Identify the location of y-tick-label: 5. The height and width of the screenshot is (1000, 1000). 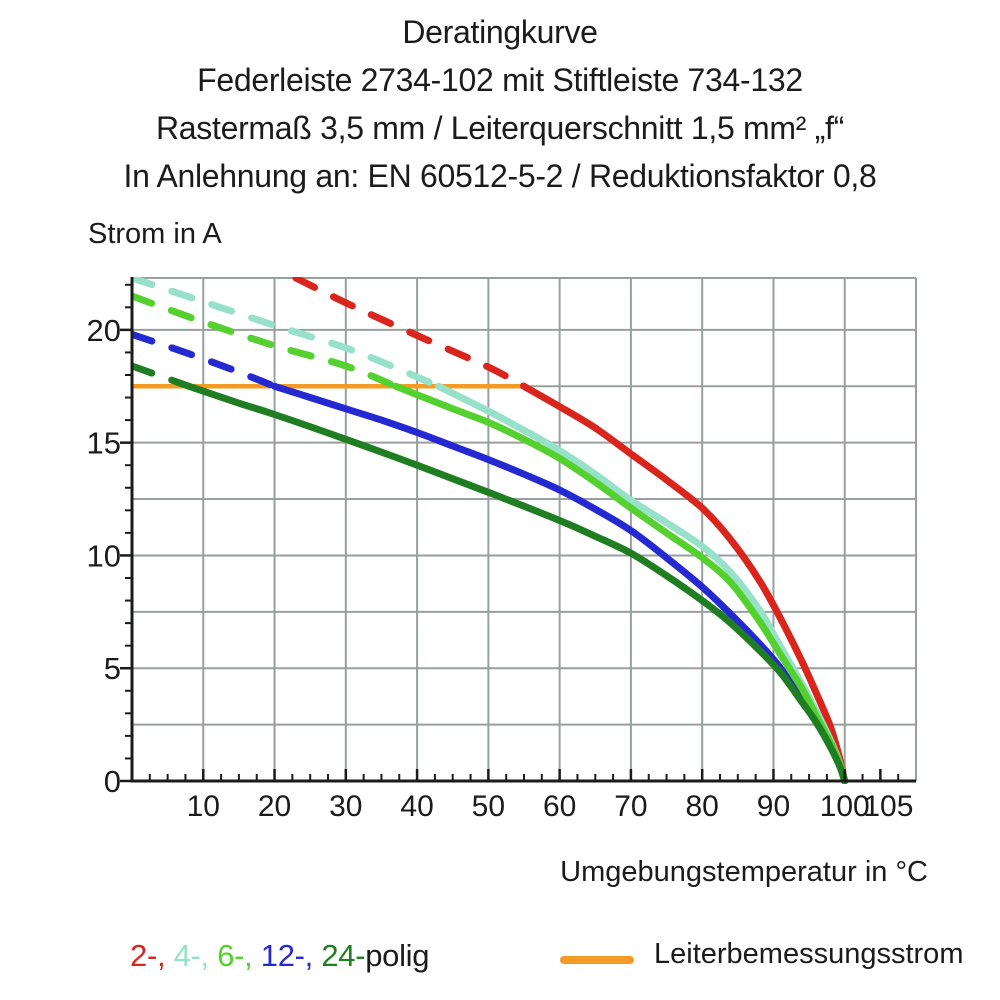
(112, 668).